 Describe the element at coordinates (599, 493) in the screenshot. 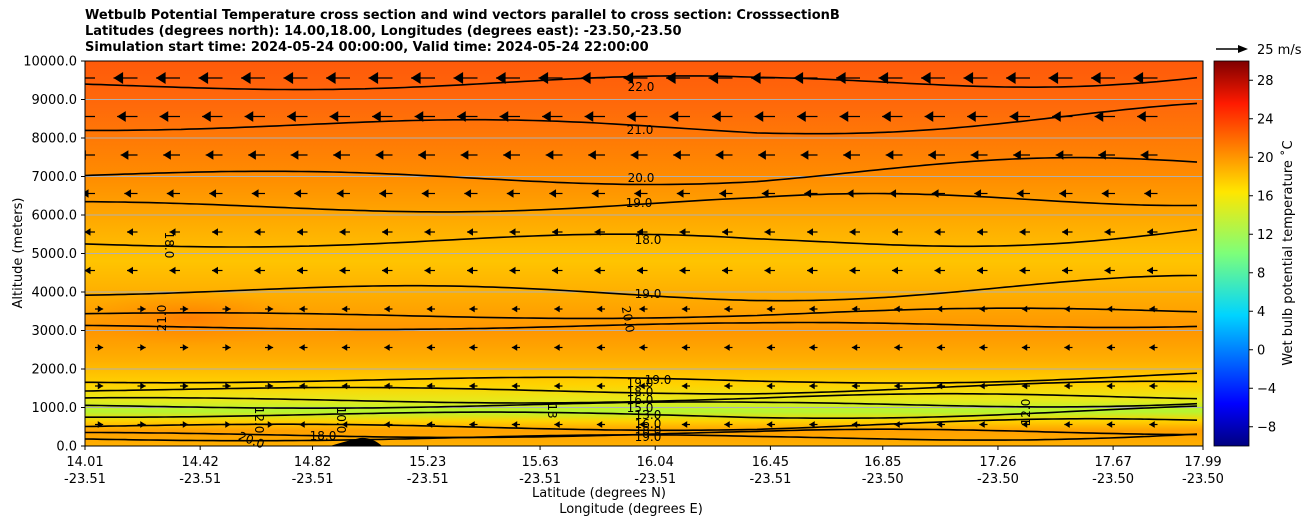

I see `x-axis-label: Latitude (degrees N)` at that location.